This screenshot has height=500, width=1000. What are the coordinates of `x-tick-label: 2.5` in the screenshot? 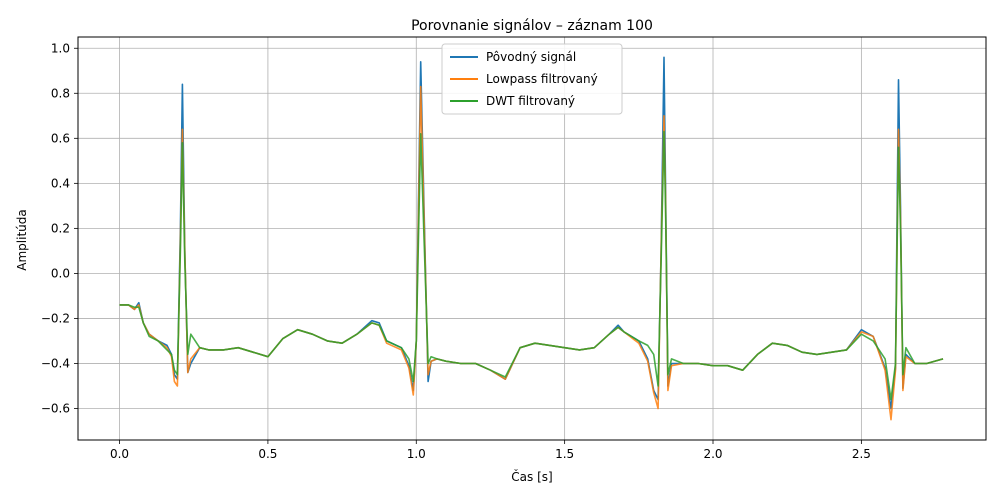 It's located at (861, 454).